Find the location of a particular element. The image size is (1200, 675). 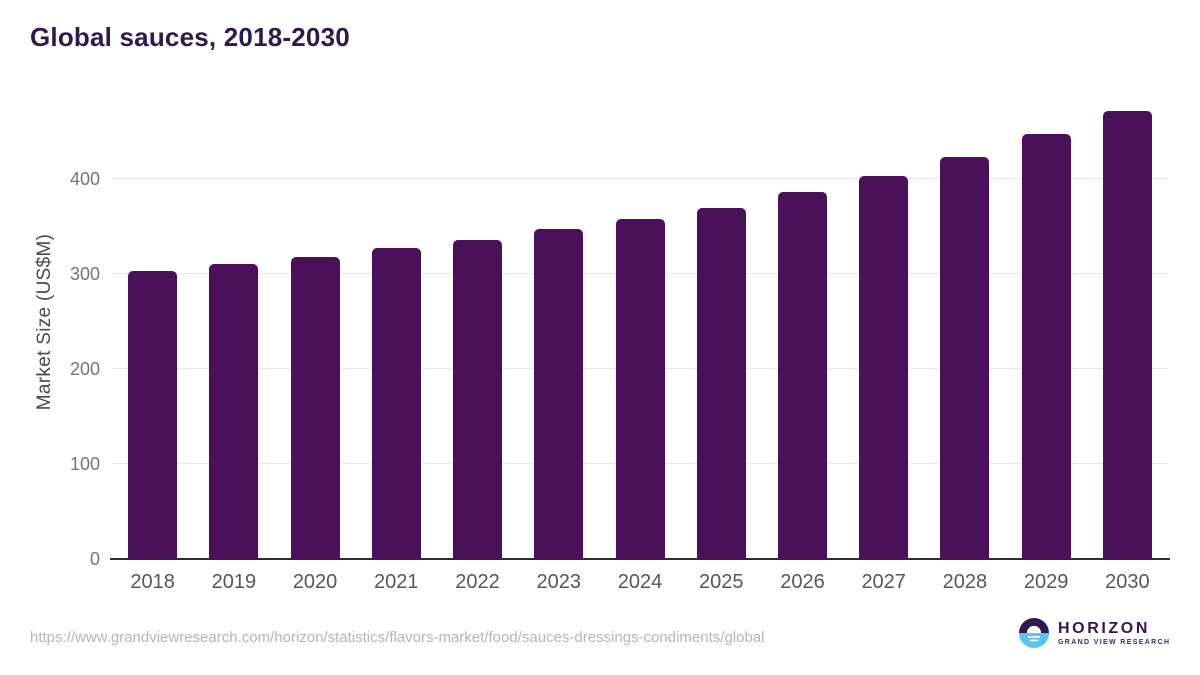

y-tick-label-300: 300 is located at coordinates (84, 274).